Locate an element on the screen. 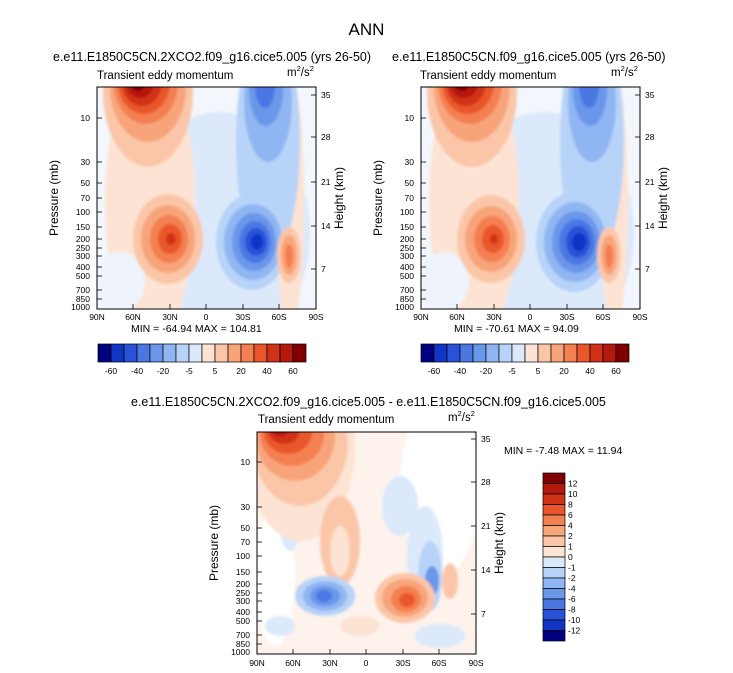 The image size is (733, 673). y-right-tick: 35 is located at coordinates (650, 95).